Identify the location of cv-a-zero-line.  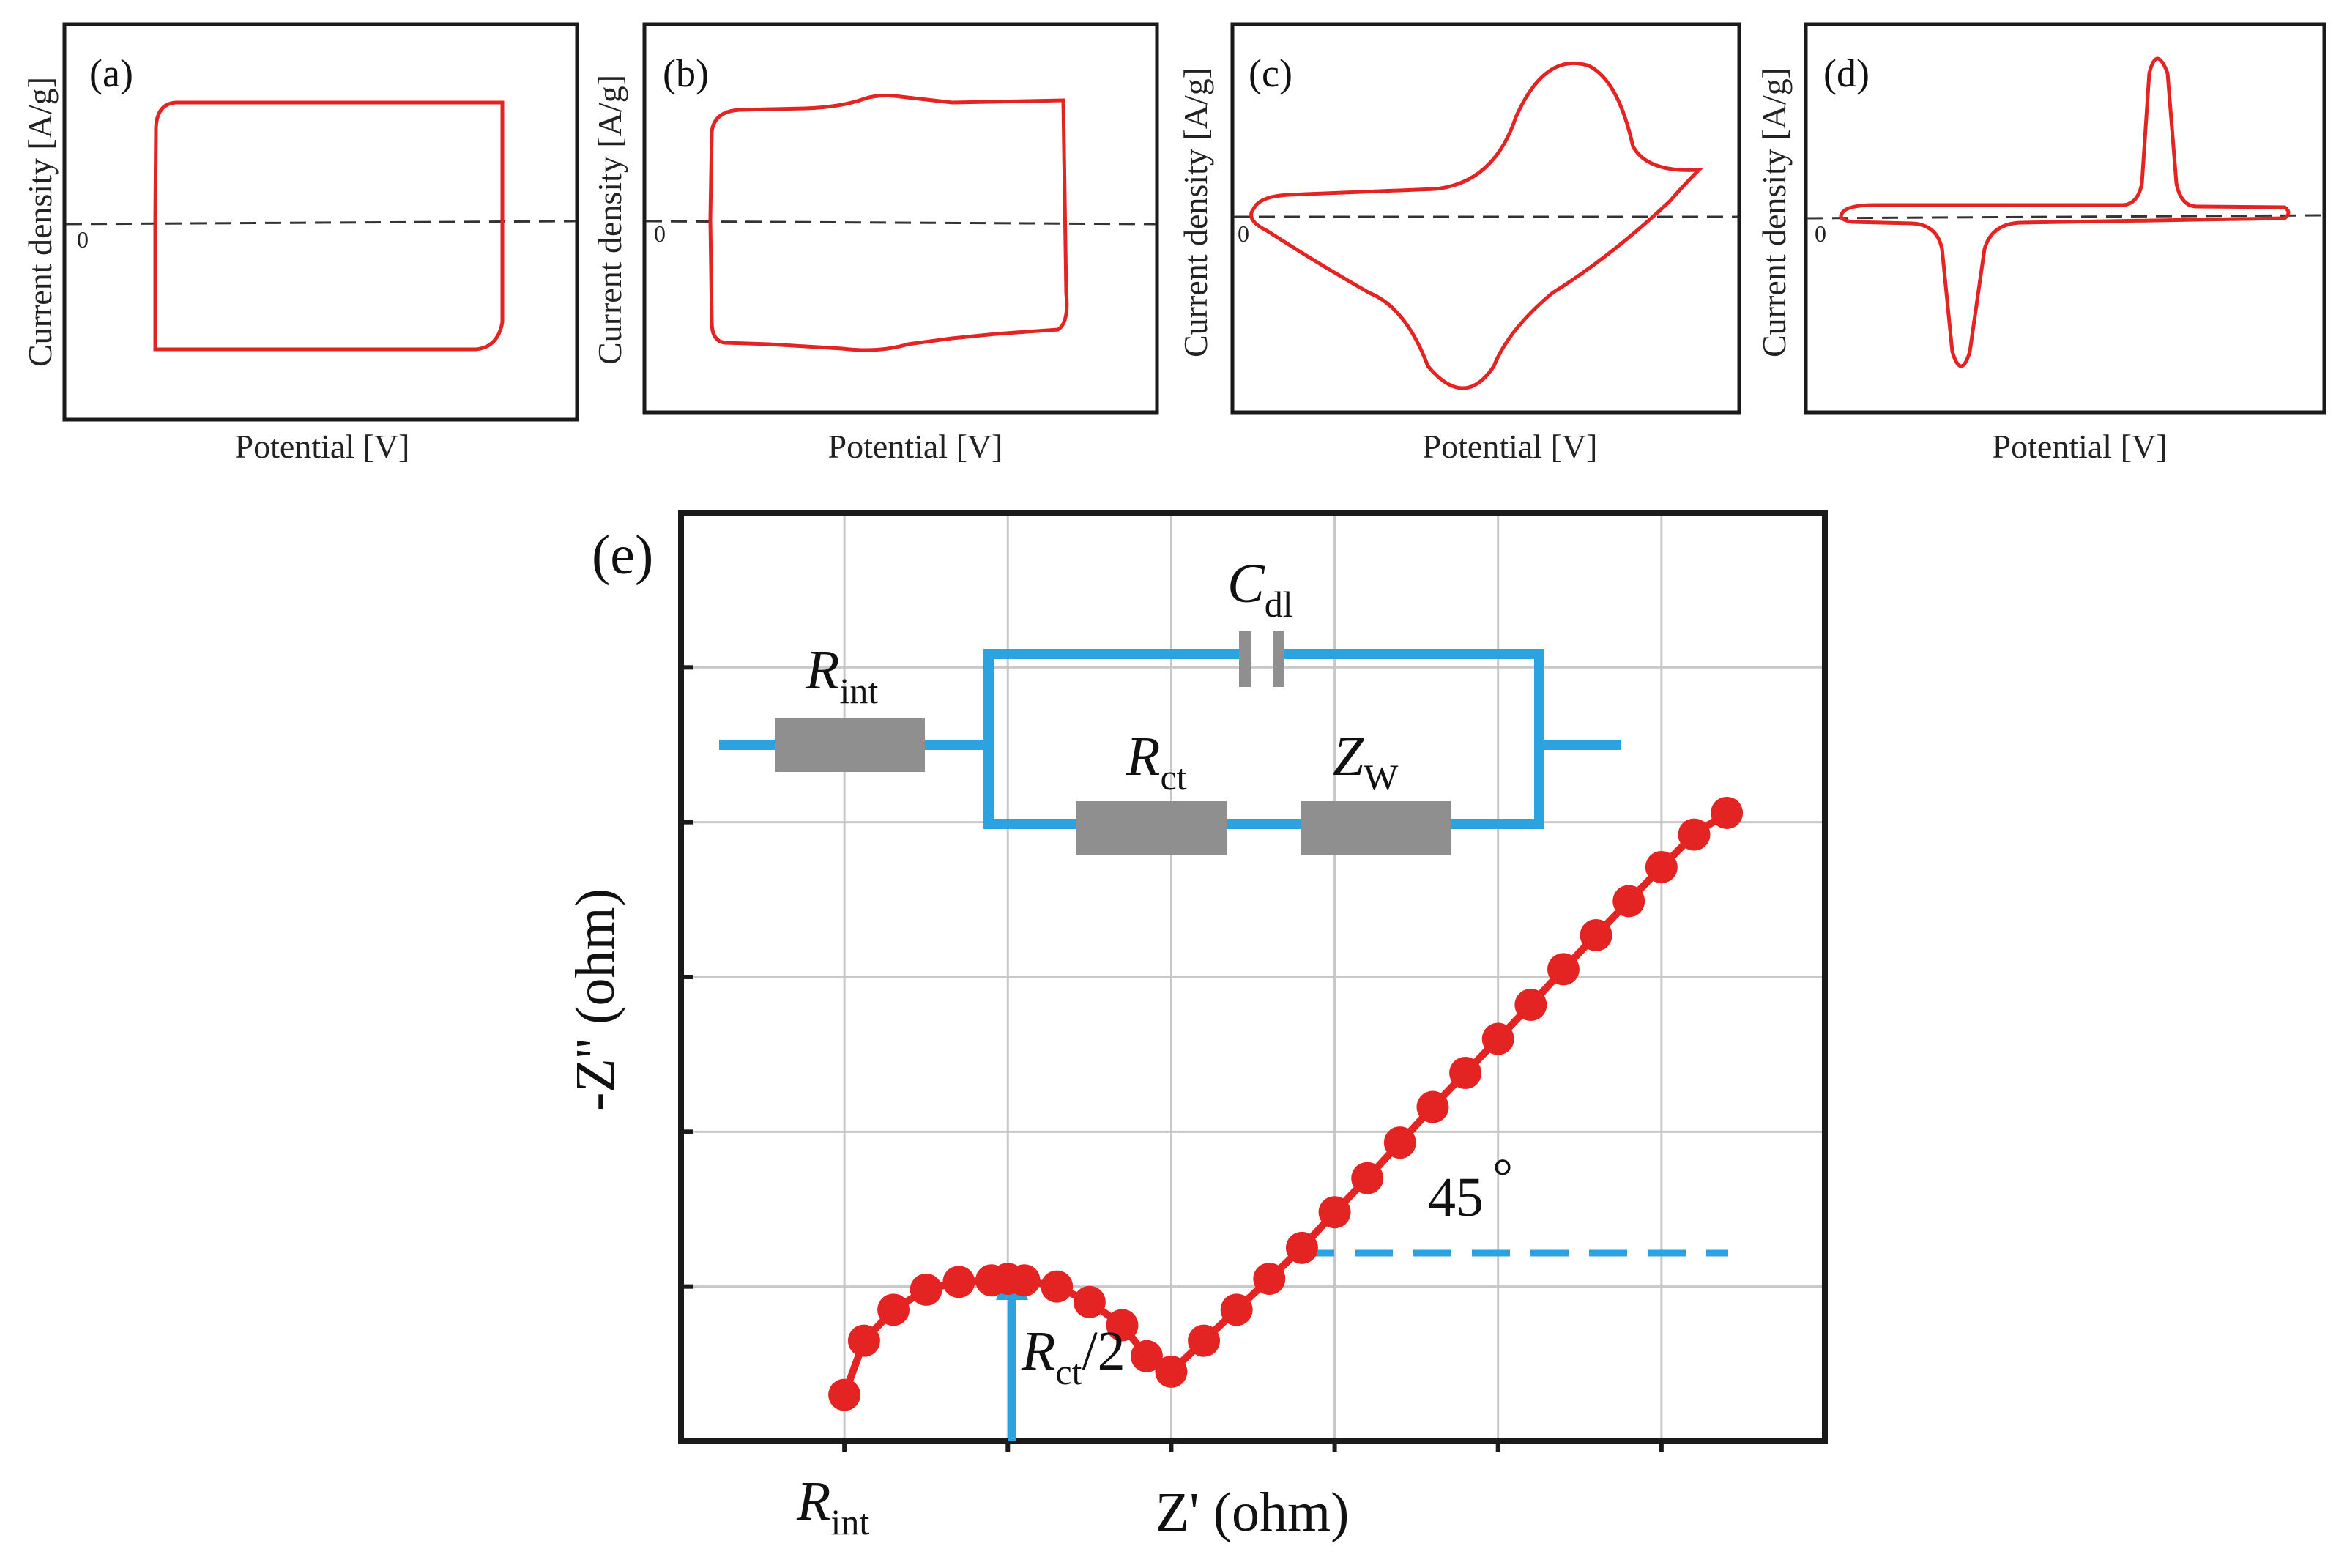
(320, 223).